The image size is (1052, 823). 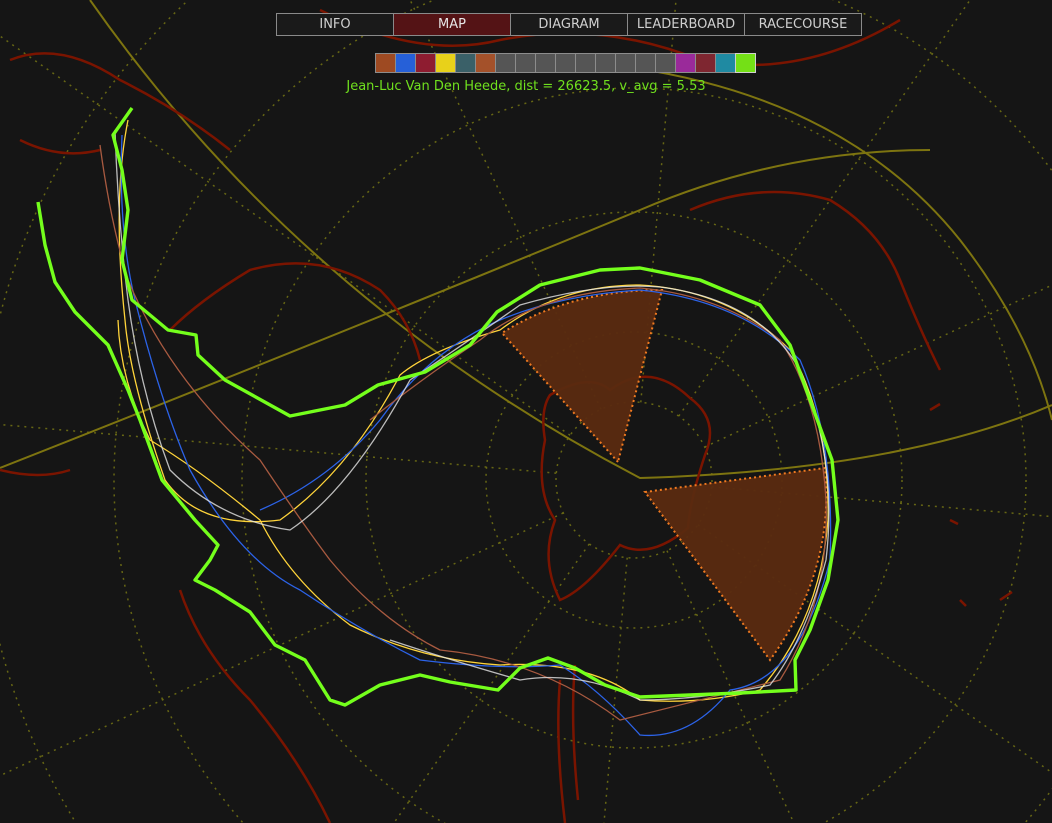 What do you see at coordinates (971, 504) in the screenshot?
I see `islands-east` at bounding box center [971, 504].